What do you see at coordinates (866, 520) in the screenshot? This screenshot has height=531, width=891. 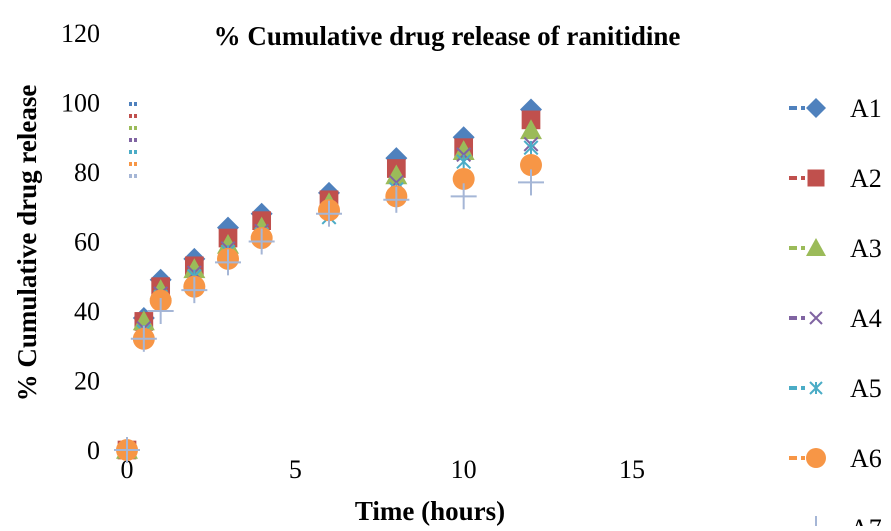 I see `legend-label: A7` at bounding box center [866, 520].